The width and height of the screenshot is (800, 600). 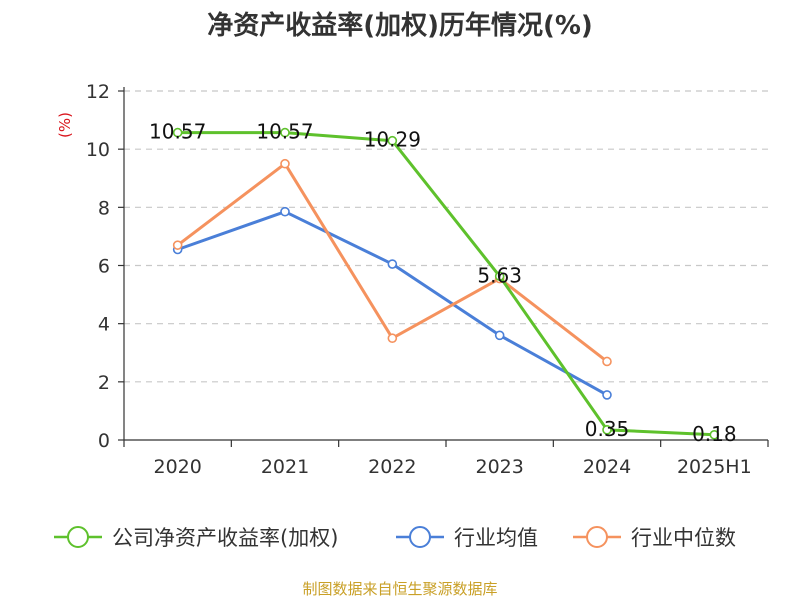 I want to click on point-s2-2020, so click(x=177, y=245).